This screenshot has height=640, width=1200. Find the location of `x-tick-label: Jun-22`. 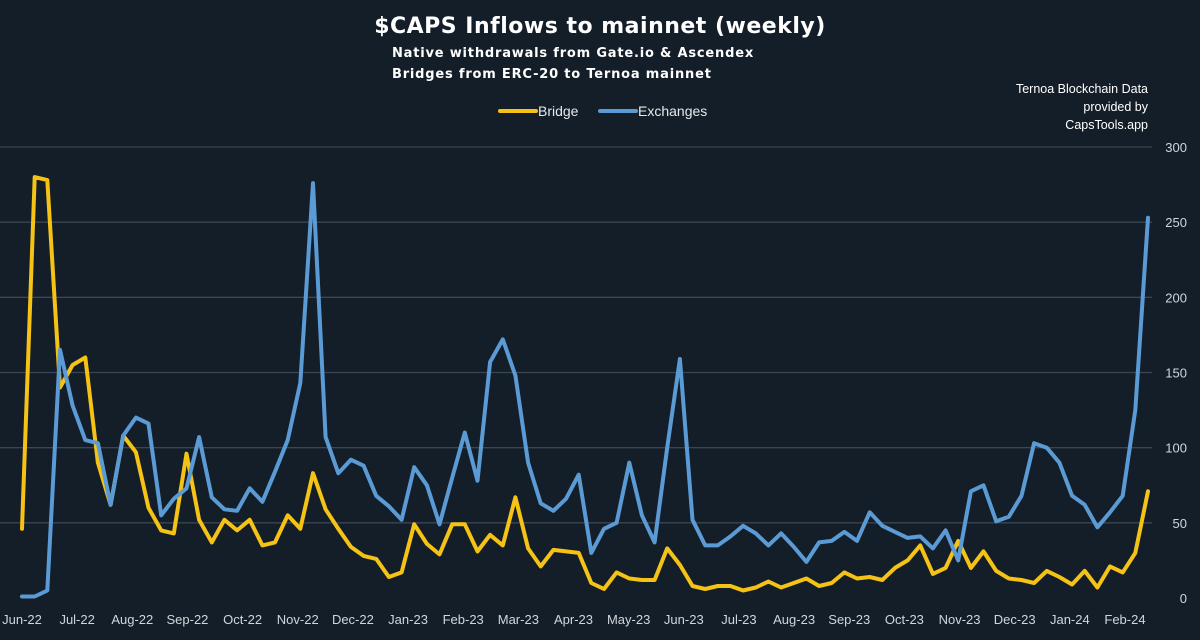

x-tick-label: Jun-22 is located at coordinates (22, 619).